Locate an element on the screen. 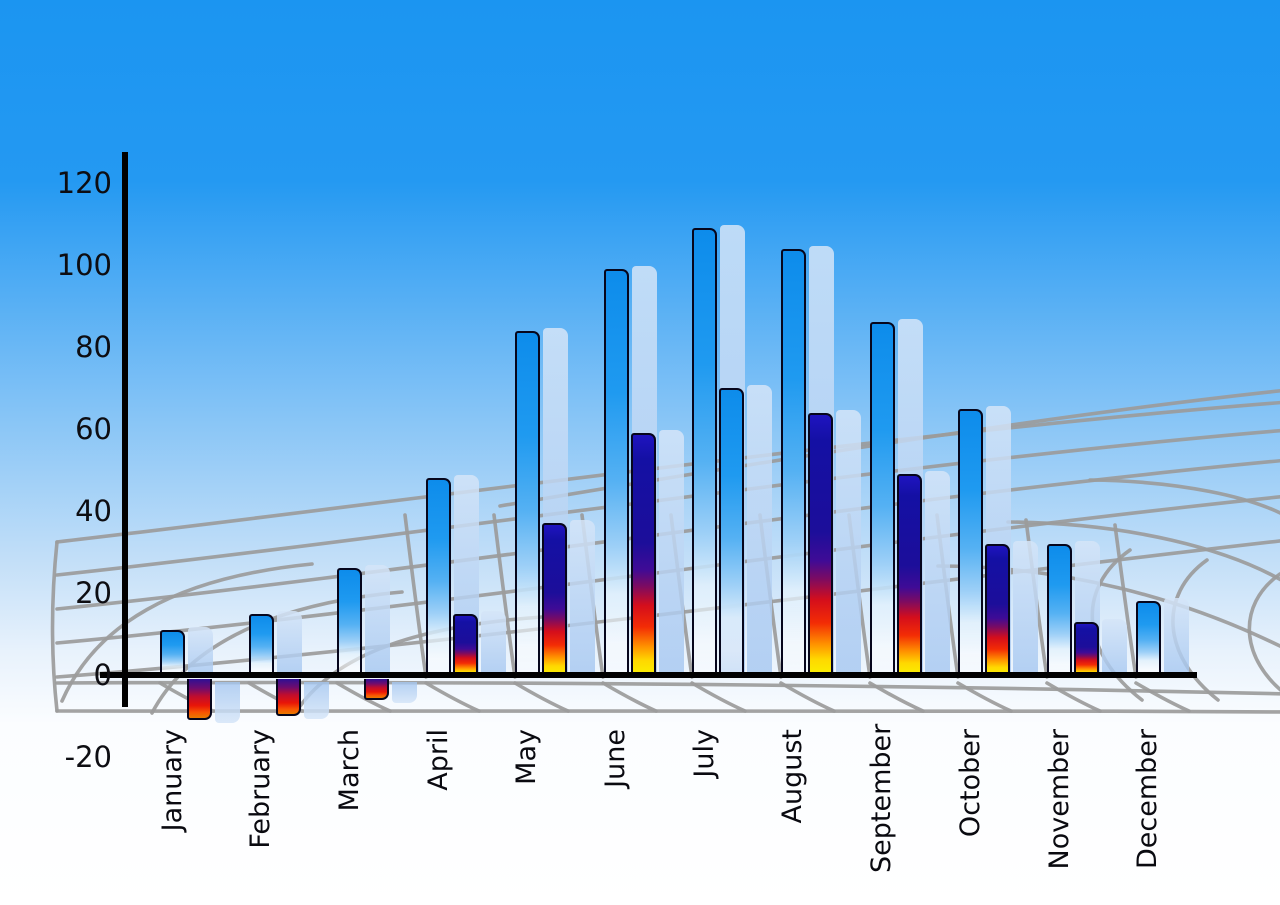 Image resolution: width=1280 pixels, height=905 pixels. x-axis-line is located at coordinates (648, 675).